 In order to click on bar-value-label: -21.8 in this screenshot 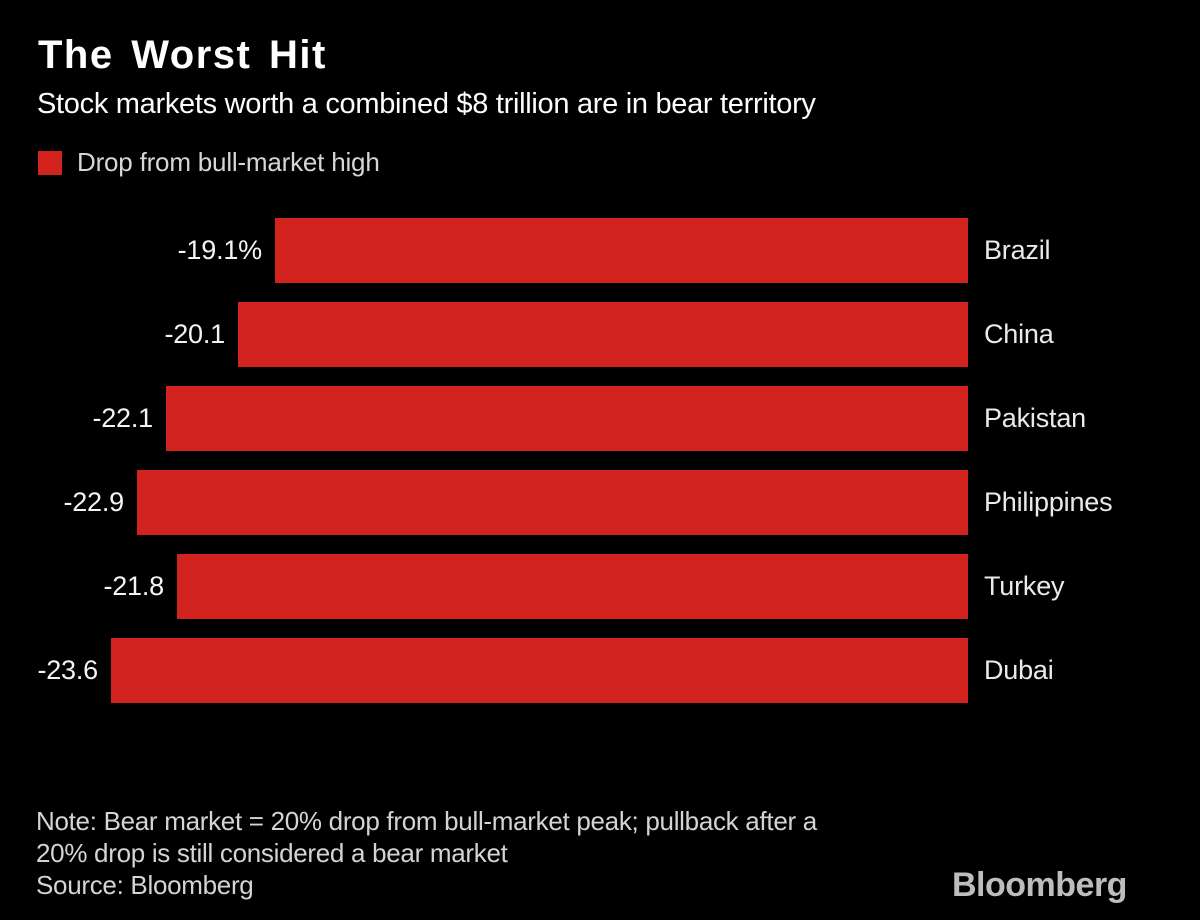, I will do `click(133, 586)`.